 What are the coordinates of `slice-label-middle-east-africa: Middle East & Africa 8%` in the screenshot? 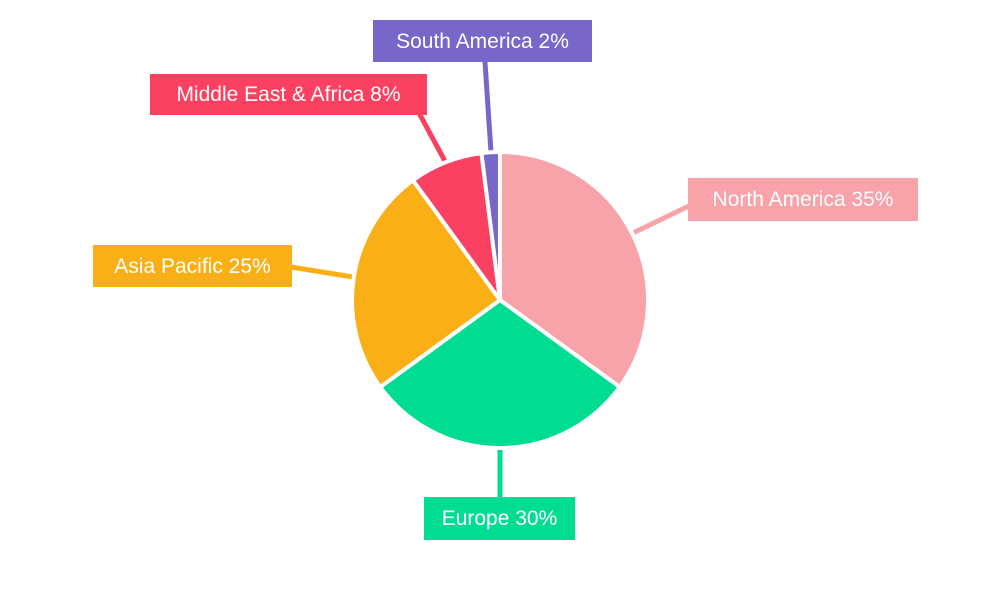 It's located at (288, 94).